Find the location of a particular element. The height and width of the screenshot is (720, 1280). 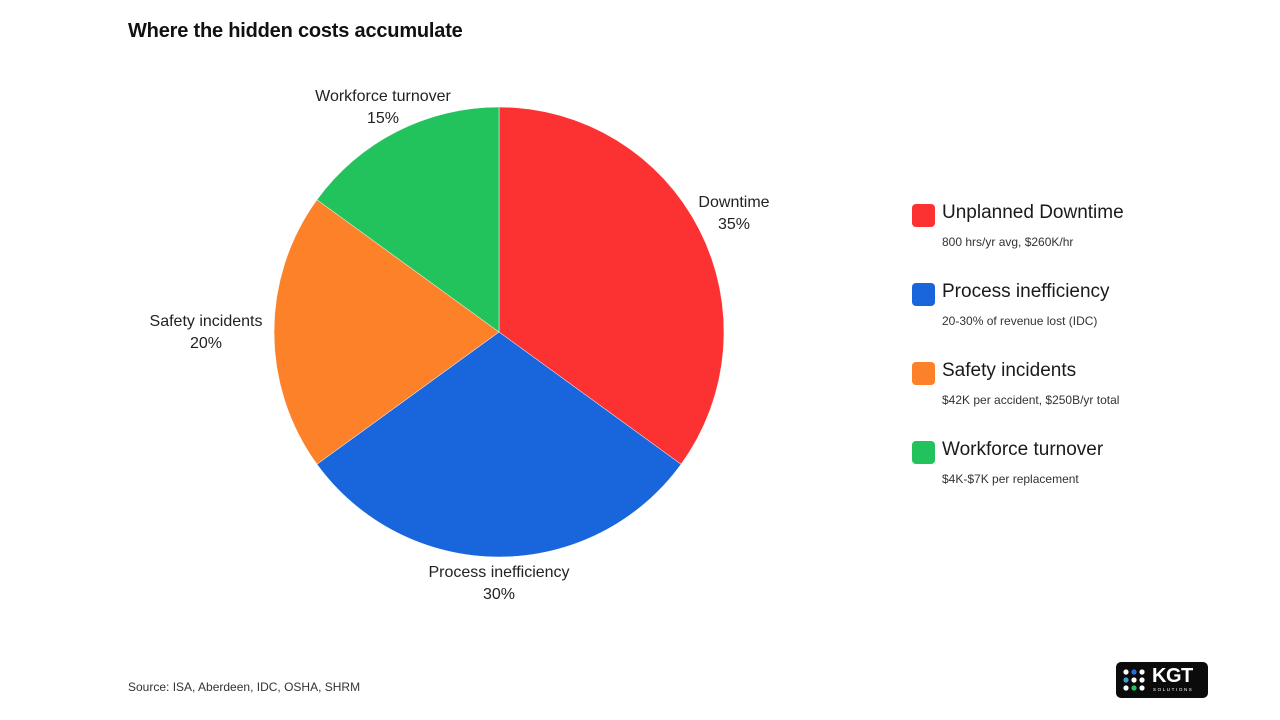

legend-title: Workforce turnover is located at coordinates (1023, 449).